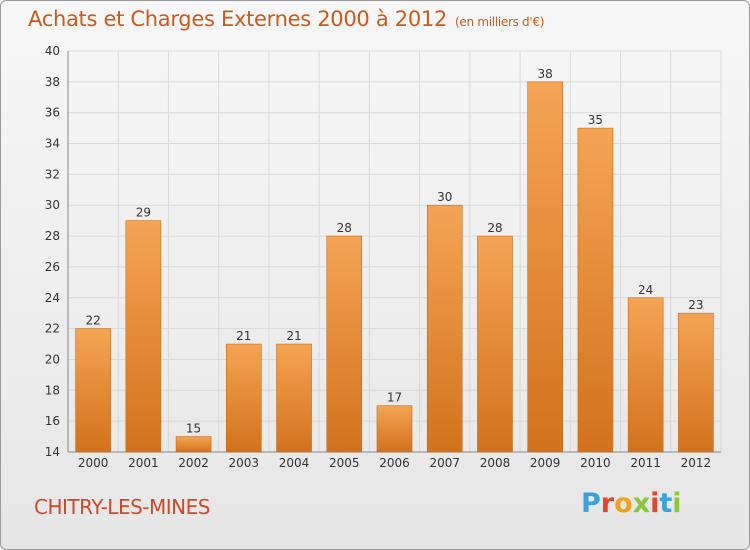 The width and height of the screenshot is (750, 550). What do you see at coordinates (645, 463) in the screenshot?
I see `x-tick-label: 2011` at bounding box center [645, 463].